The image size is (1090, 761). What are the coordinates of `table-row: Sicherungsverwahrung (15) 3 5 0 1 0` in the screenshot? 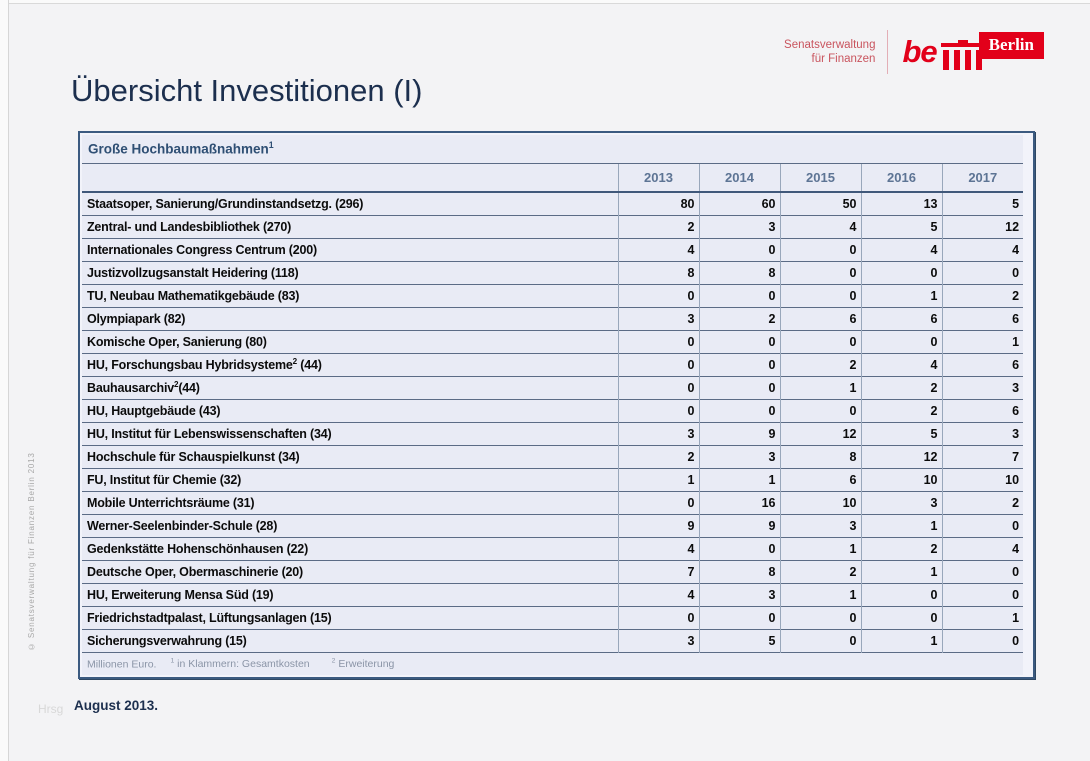 It's located at (553, 641).